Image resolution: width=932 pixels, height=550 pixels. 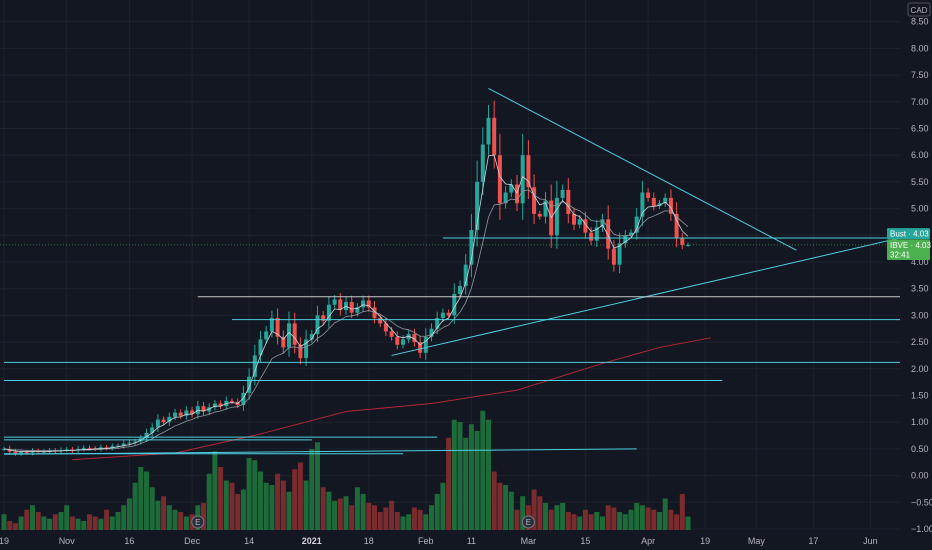 What do you see at coordinates (908, 255) in the screenshot?
I see `price-label: 32:41` at bounding box center [908, 255].